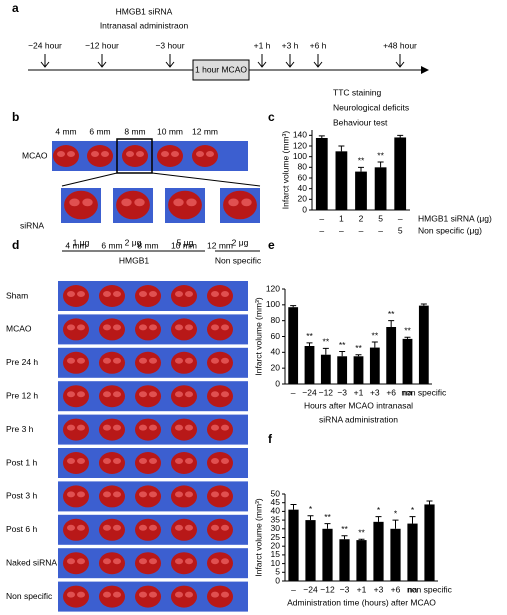 The height and width of the screenshot is (615, 507). I want to click on slice-label: 8 mm, so click(147, 245).